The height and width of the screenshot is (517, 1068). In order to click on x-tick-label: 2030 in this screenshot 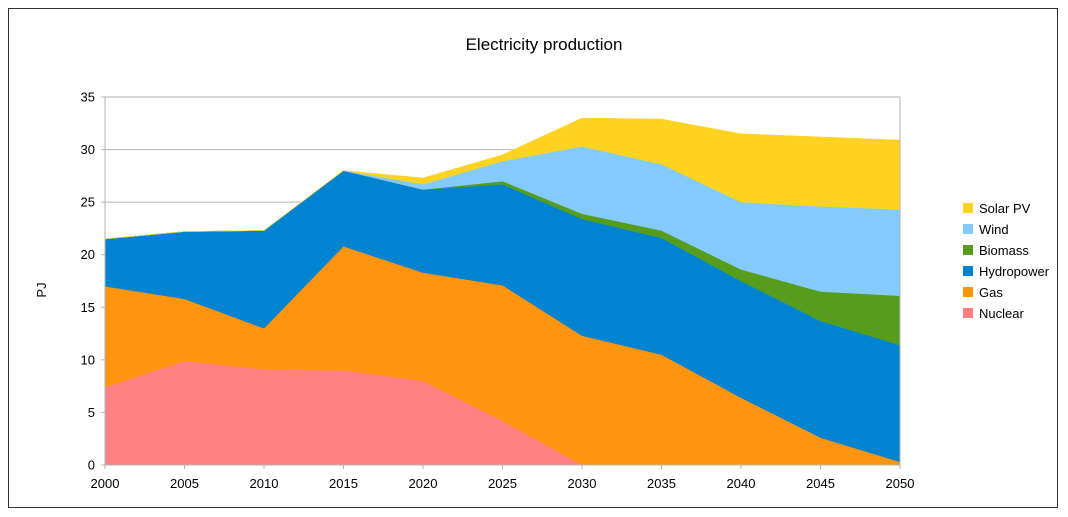, I will do `click(582, 483)`.